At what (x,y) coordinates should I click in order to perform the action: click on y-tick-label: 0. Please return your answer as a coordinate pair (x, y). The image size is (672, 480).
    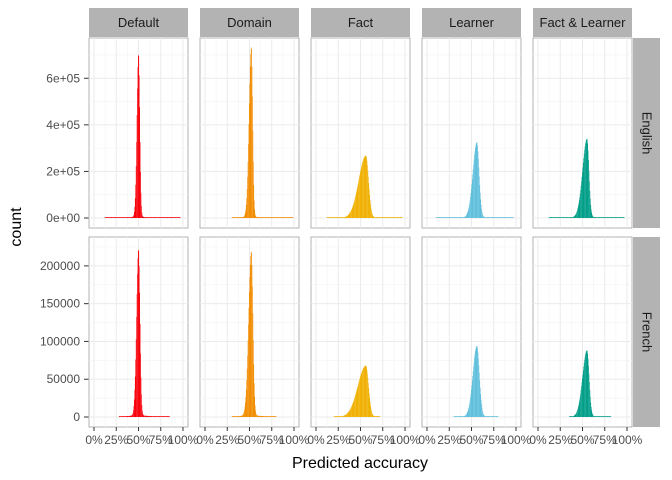
    Looking at the image, I should click on (76, 417).